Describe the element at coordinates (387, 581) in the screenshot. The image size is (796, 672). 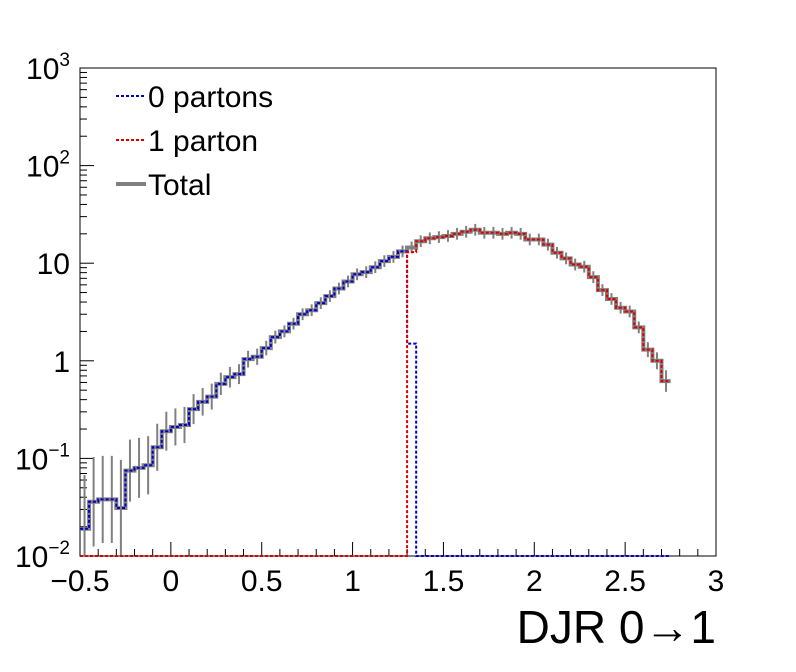
I see `x-tick-labels: −0.5 0 0.5 1 1.5 2 2.5 3` at that location.